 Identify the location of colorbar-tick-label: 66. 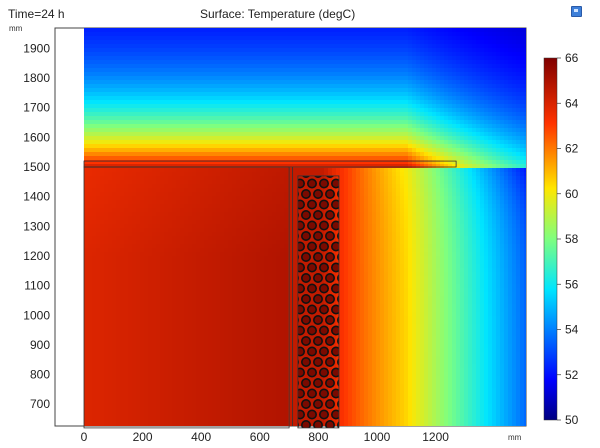
(572, 58).